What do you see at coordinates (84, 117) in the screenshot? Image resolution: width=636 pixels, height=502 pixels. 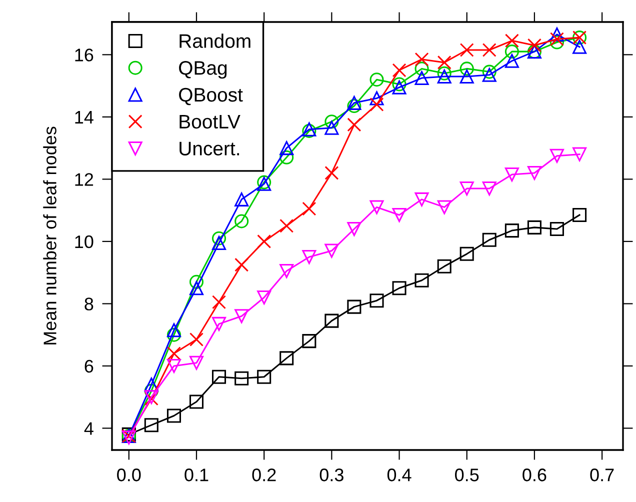 I see `y-tick-label: 14` at bounding box center [84, 117].